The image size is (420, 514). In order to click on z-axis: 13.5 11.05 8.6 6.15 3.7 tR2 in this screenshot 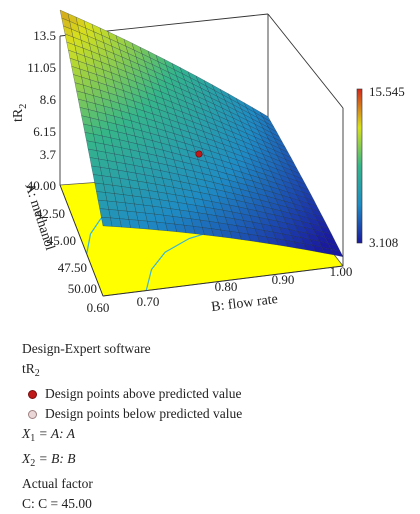, I will do `click(34, 95)`.